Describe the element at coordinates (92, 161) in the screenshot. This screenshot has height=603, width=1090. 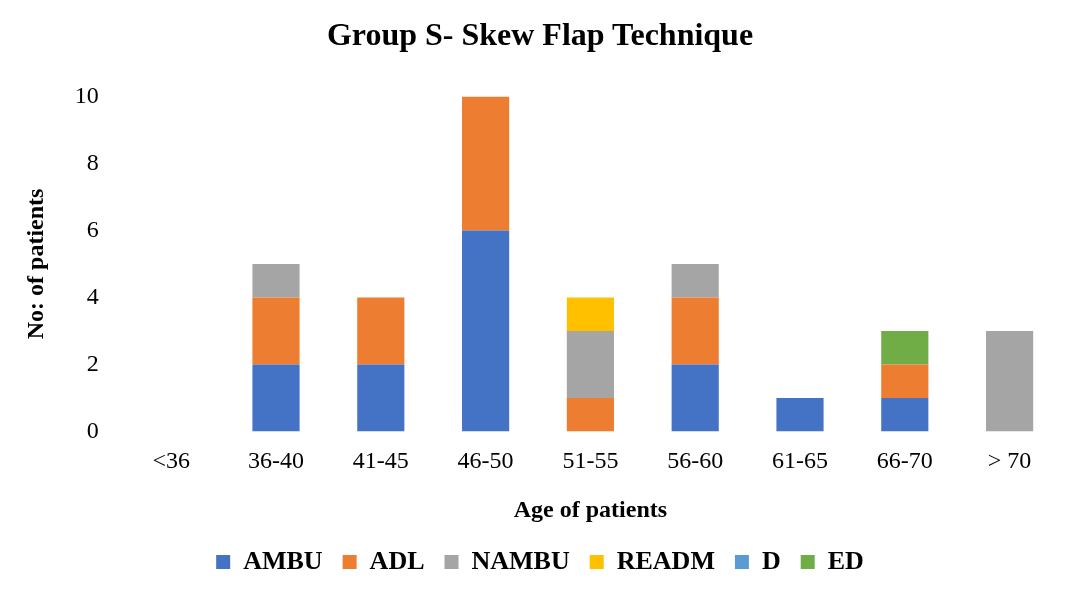
I see `y-tick-label: 8` at that location.